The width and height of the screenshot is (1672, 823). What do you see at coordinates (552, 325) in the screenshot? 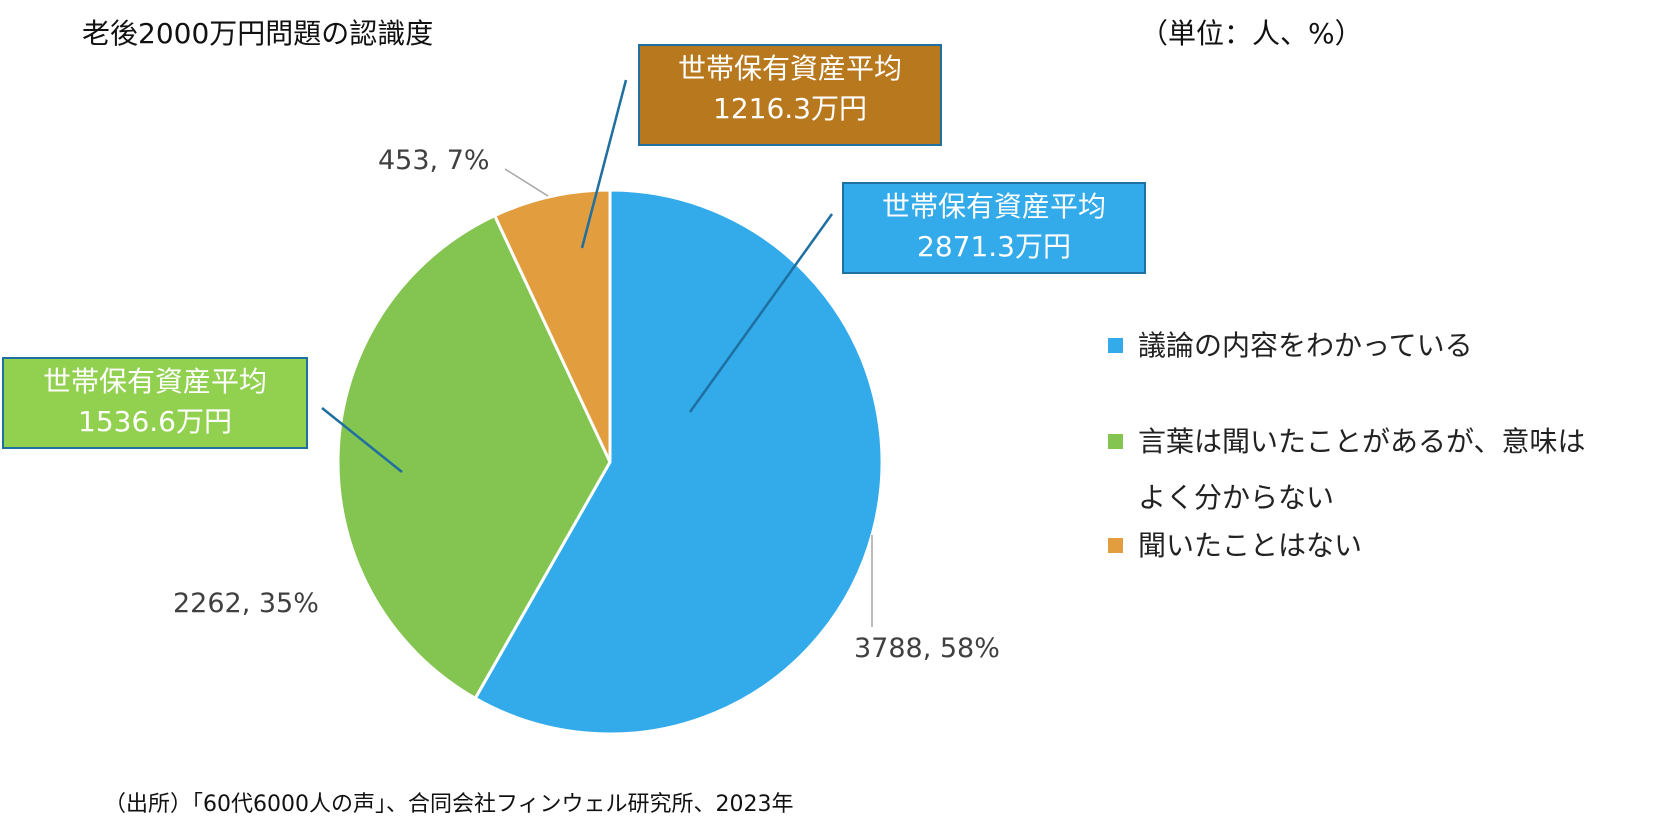
I see `pie-slice-heard-never` at bounding box center [552, 325].